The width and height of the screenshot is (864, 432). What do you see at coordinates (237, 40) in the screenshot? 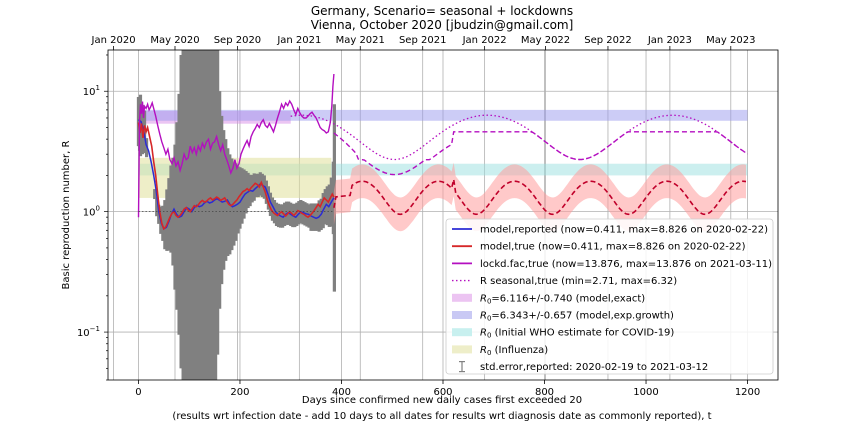
I see `top-tick-label: Sep 2020` at bounding box center [237, 40].